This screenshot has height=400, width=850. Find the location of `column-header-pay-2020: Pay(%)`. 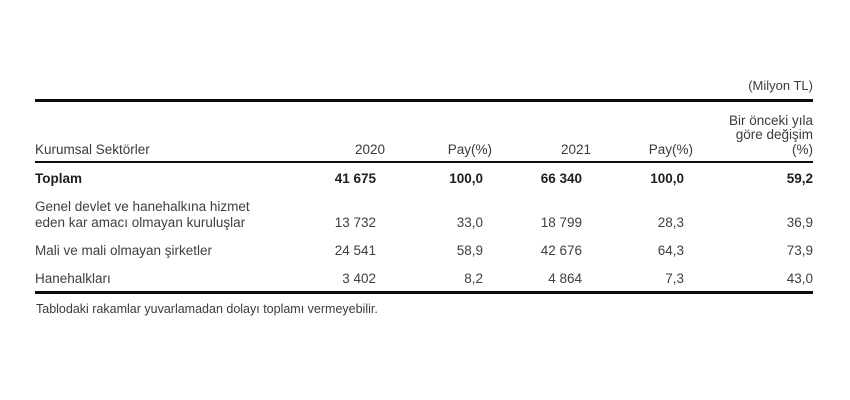

column-header-pay-2020: Pay(%) is located at coordinates (438, 131).